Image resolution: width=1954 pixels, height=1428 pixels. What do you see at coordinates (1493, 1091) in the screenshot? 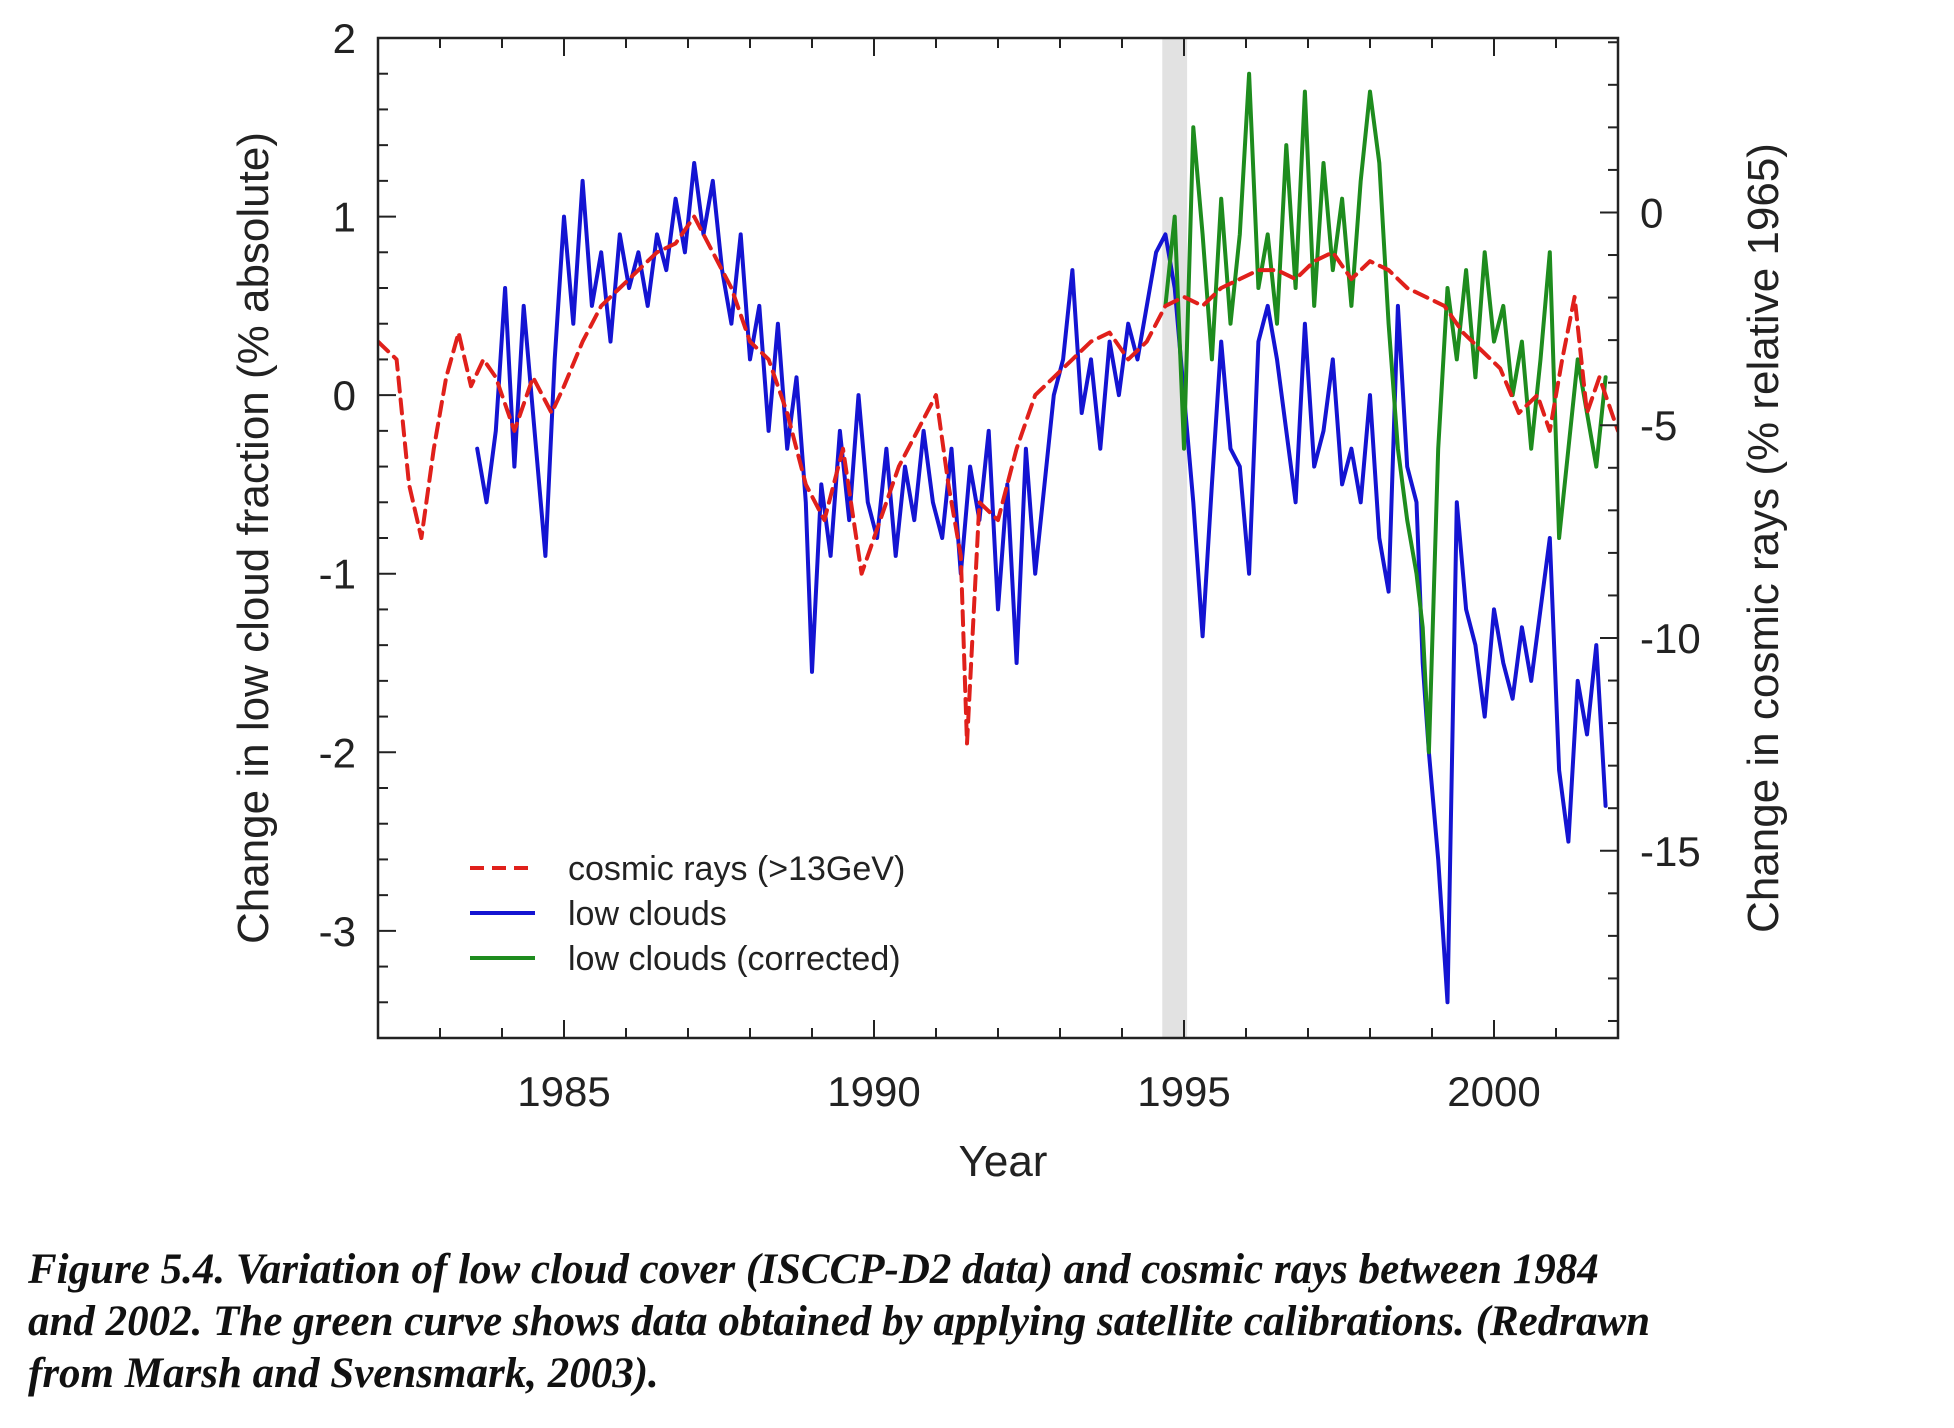
I see `x-tick-label: 2000` at bounding box center [1493, 1091].